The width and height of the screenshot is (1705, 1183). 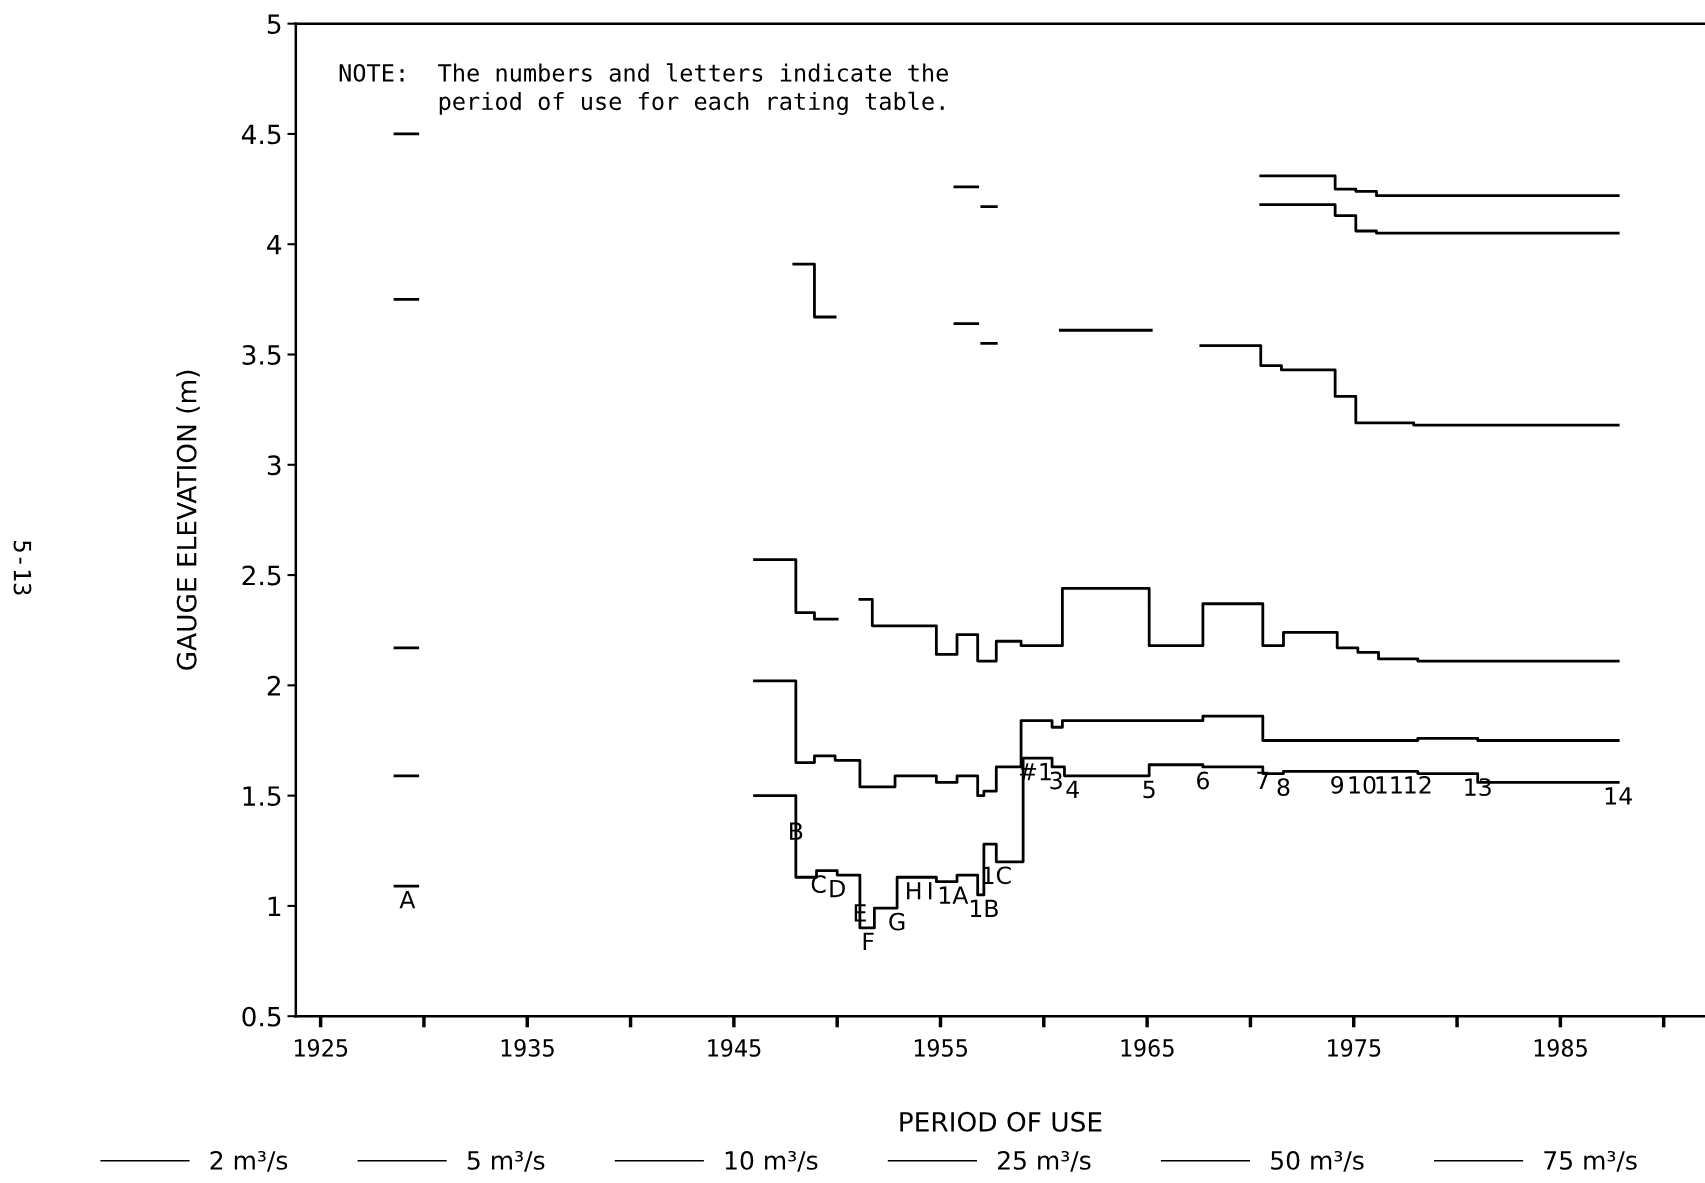 What do you see at coordinates (1072, 789) in the screenshot?
I see `annotation: 4` at bounding box center [1072, 789].